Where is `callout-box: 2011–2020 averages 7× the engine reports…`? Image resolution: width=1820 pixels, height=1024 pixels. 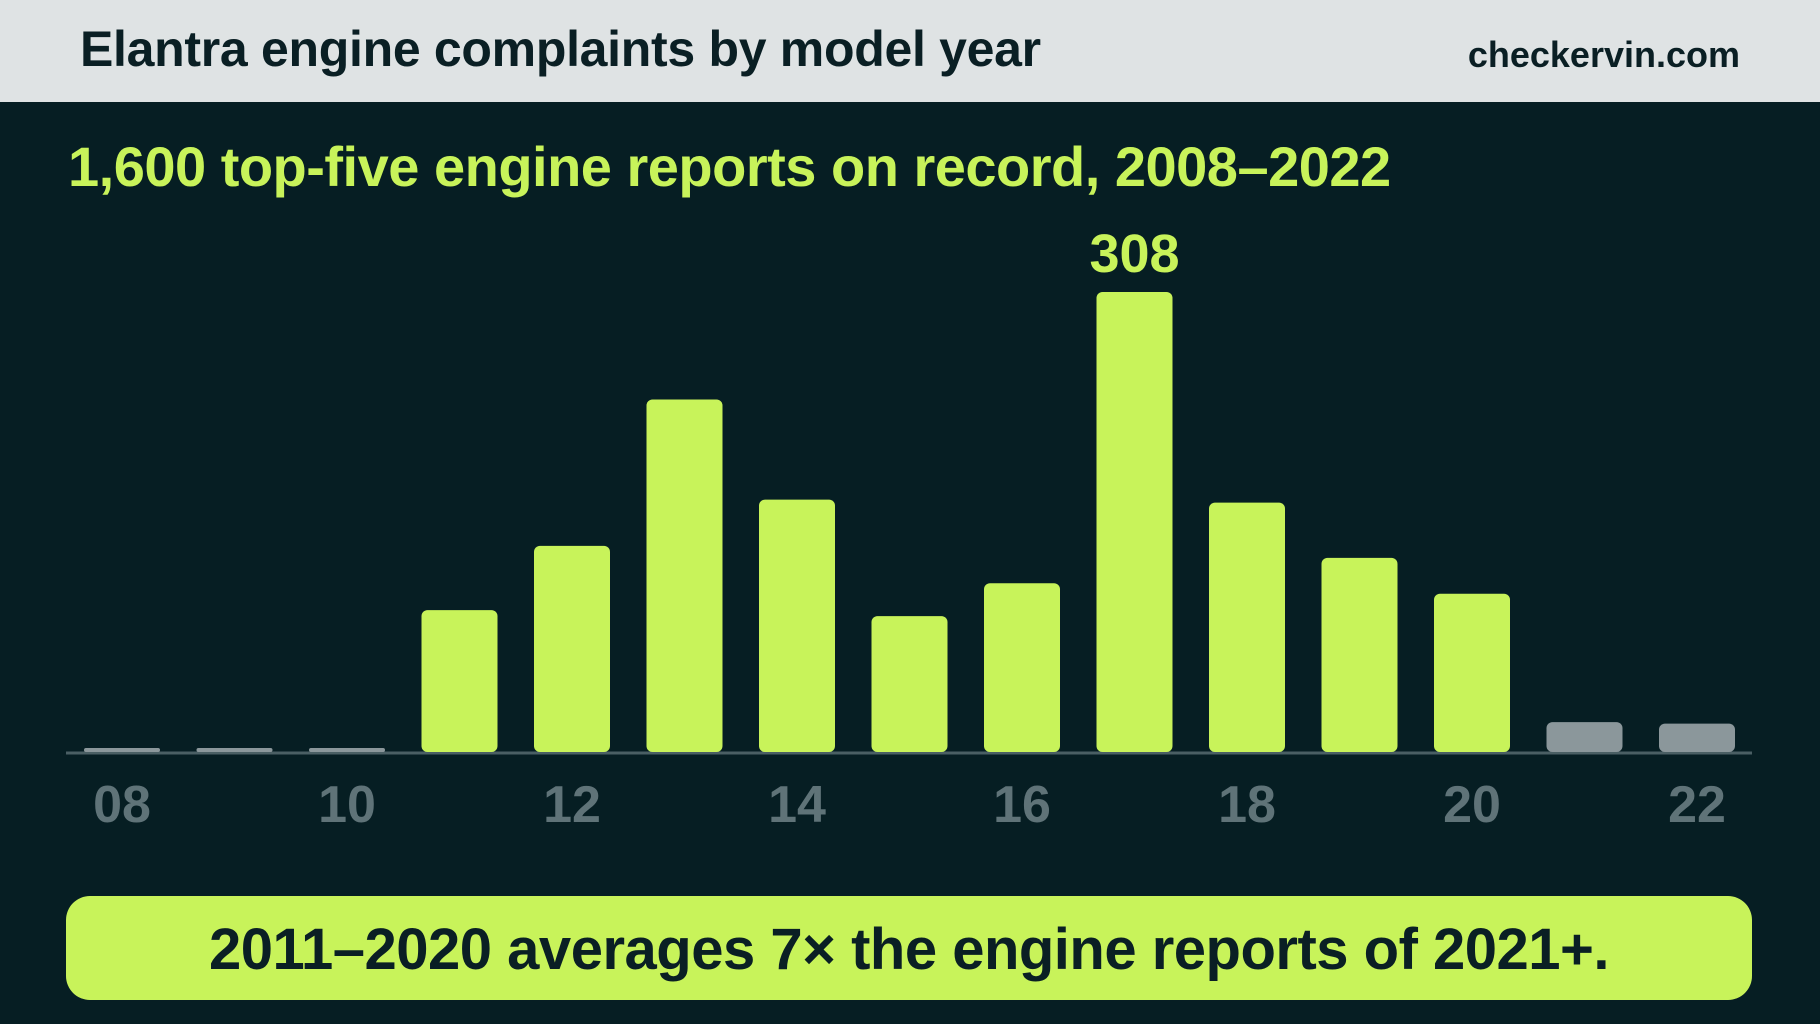
callout-box: 2011–2020 averages 7× the engine reports… is located at coordinates (909, 948).